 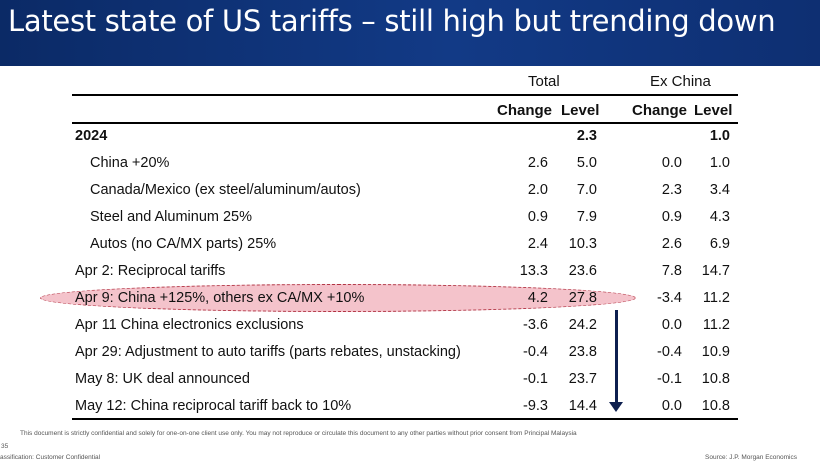 I want to click on total-level-cell: 24.2, so click(x=582, y=325).